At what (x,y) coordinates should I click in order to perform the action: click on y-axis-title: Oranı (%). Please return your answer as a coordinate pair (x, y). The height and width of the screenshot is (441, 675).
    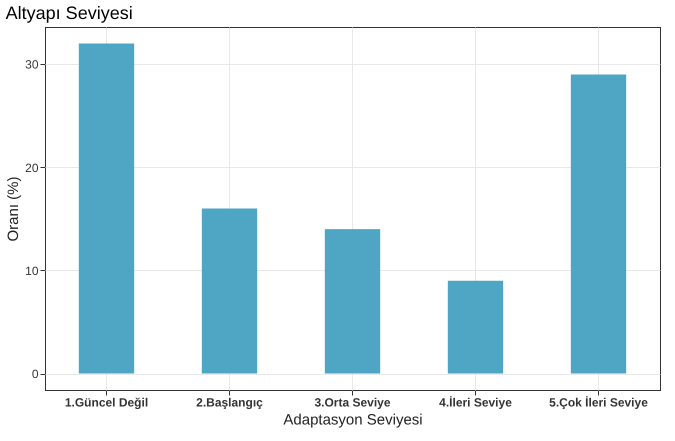
    Looking at the image, I should click on (13, 209).